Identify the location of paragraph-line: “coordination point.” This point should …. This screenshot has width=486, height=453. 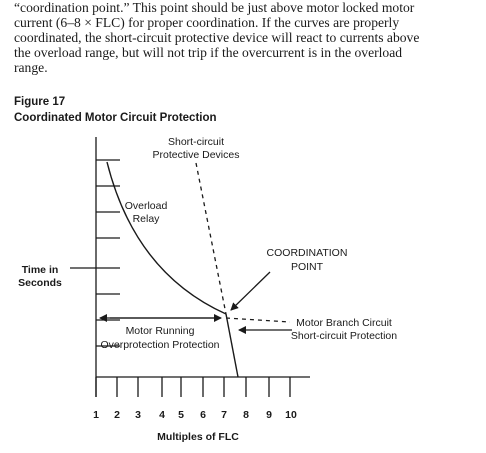
(214, 7).